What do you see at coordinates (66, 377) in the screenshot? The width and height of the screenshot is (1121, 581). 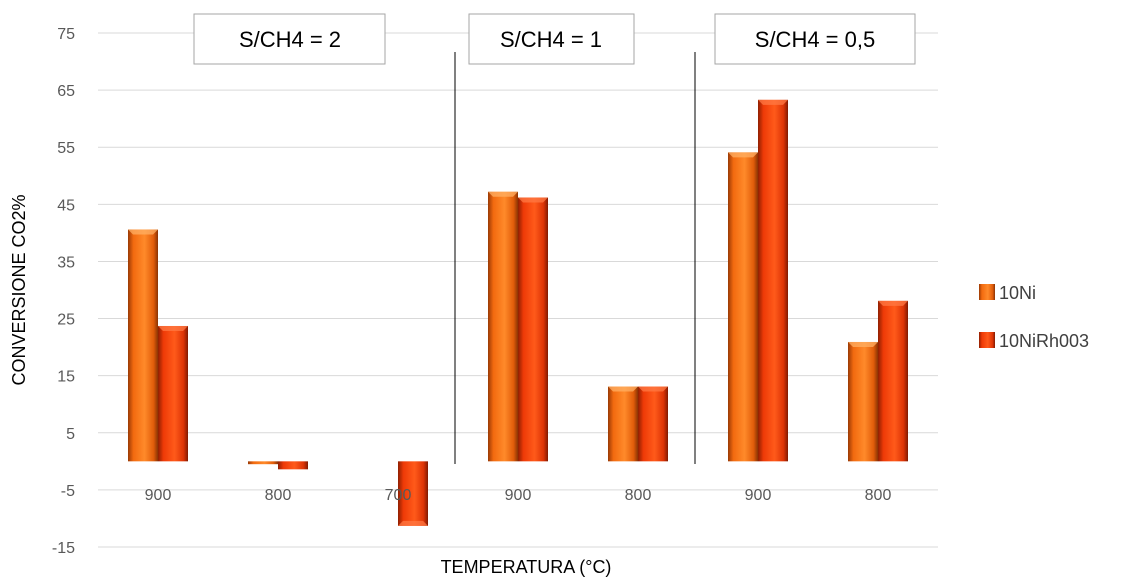 I see `y-tick-label-6: 15` at bounding box center [66, 377].